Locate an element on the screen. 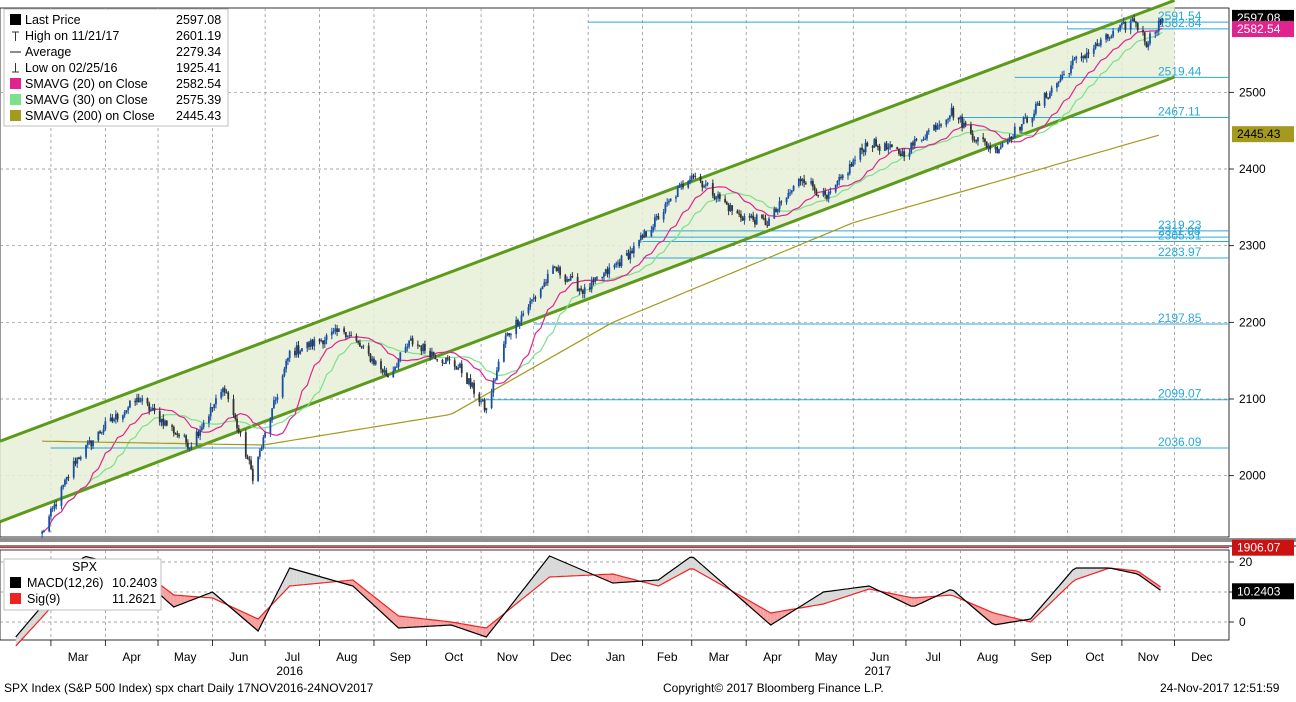 This screenshot has height=702, width=1296. x-tick-label: Oct is located at coordinates (454, 657).